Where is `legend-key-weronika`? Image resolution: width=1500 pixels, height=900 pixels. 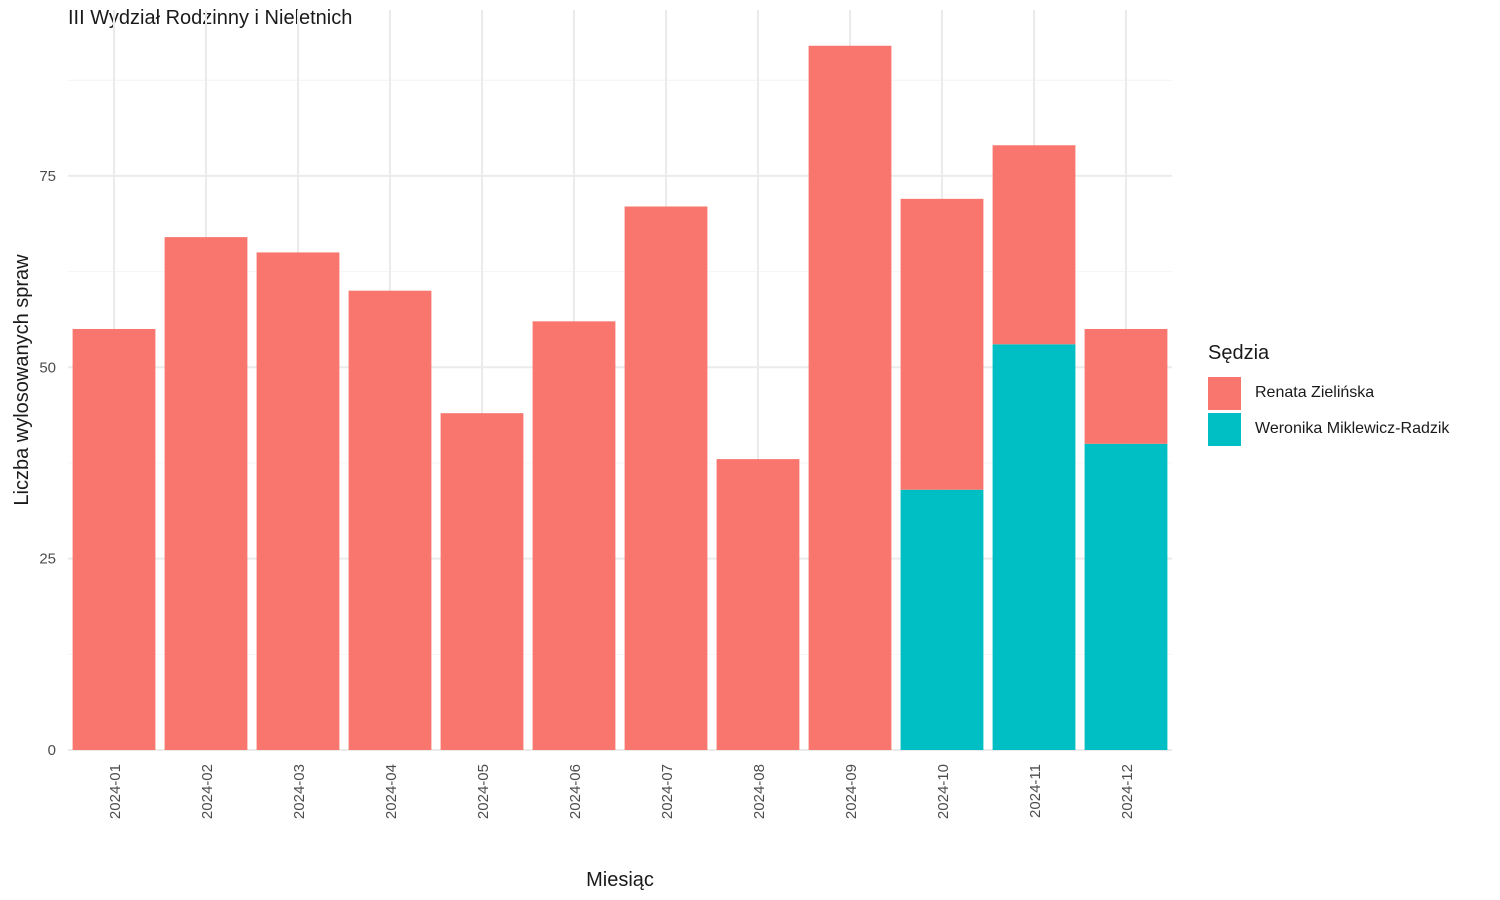
legend-key-weronika is located at coordinates (1224, 429).